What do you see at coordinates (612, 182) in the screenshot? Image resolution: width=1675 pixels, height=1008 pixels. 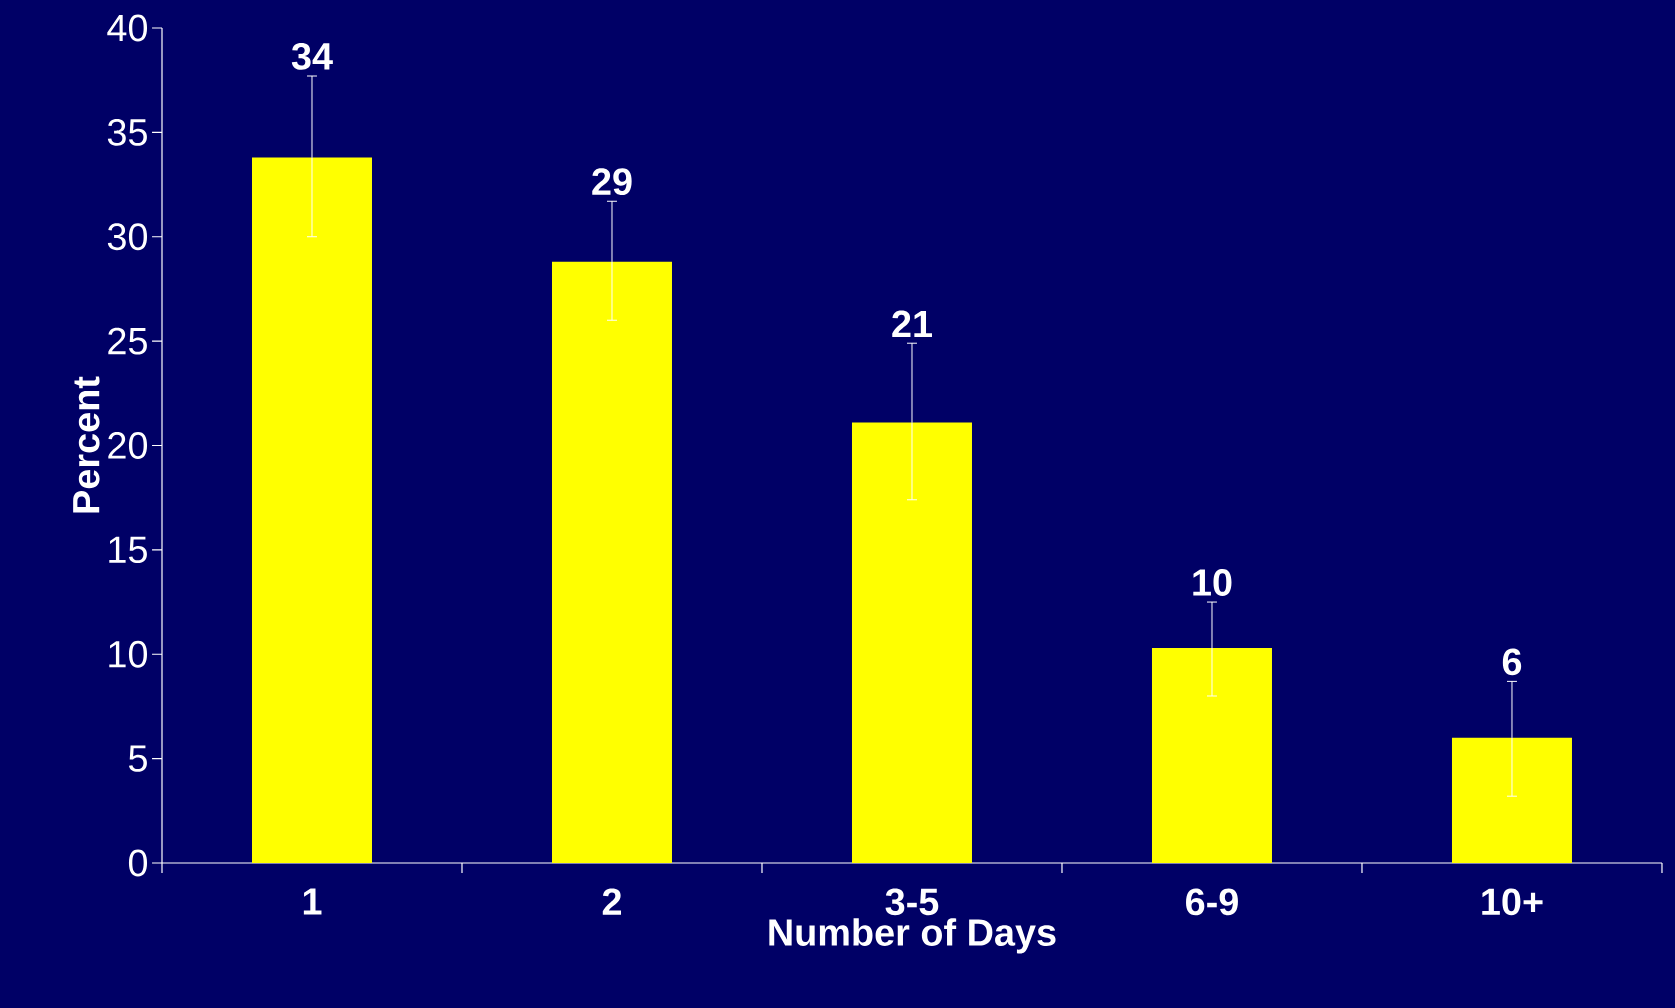 I see `data-label: 29` at bounding box center [612, 182].